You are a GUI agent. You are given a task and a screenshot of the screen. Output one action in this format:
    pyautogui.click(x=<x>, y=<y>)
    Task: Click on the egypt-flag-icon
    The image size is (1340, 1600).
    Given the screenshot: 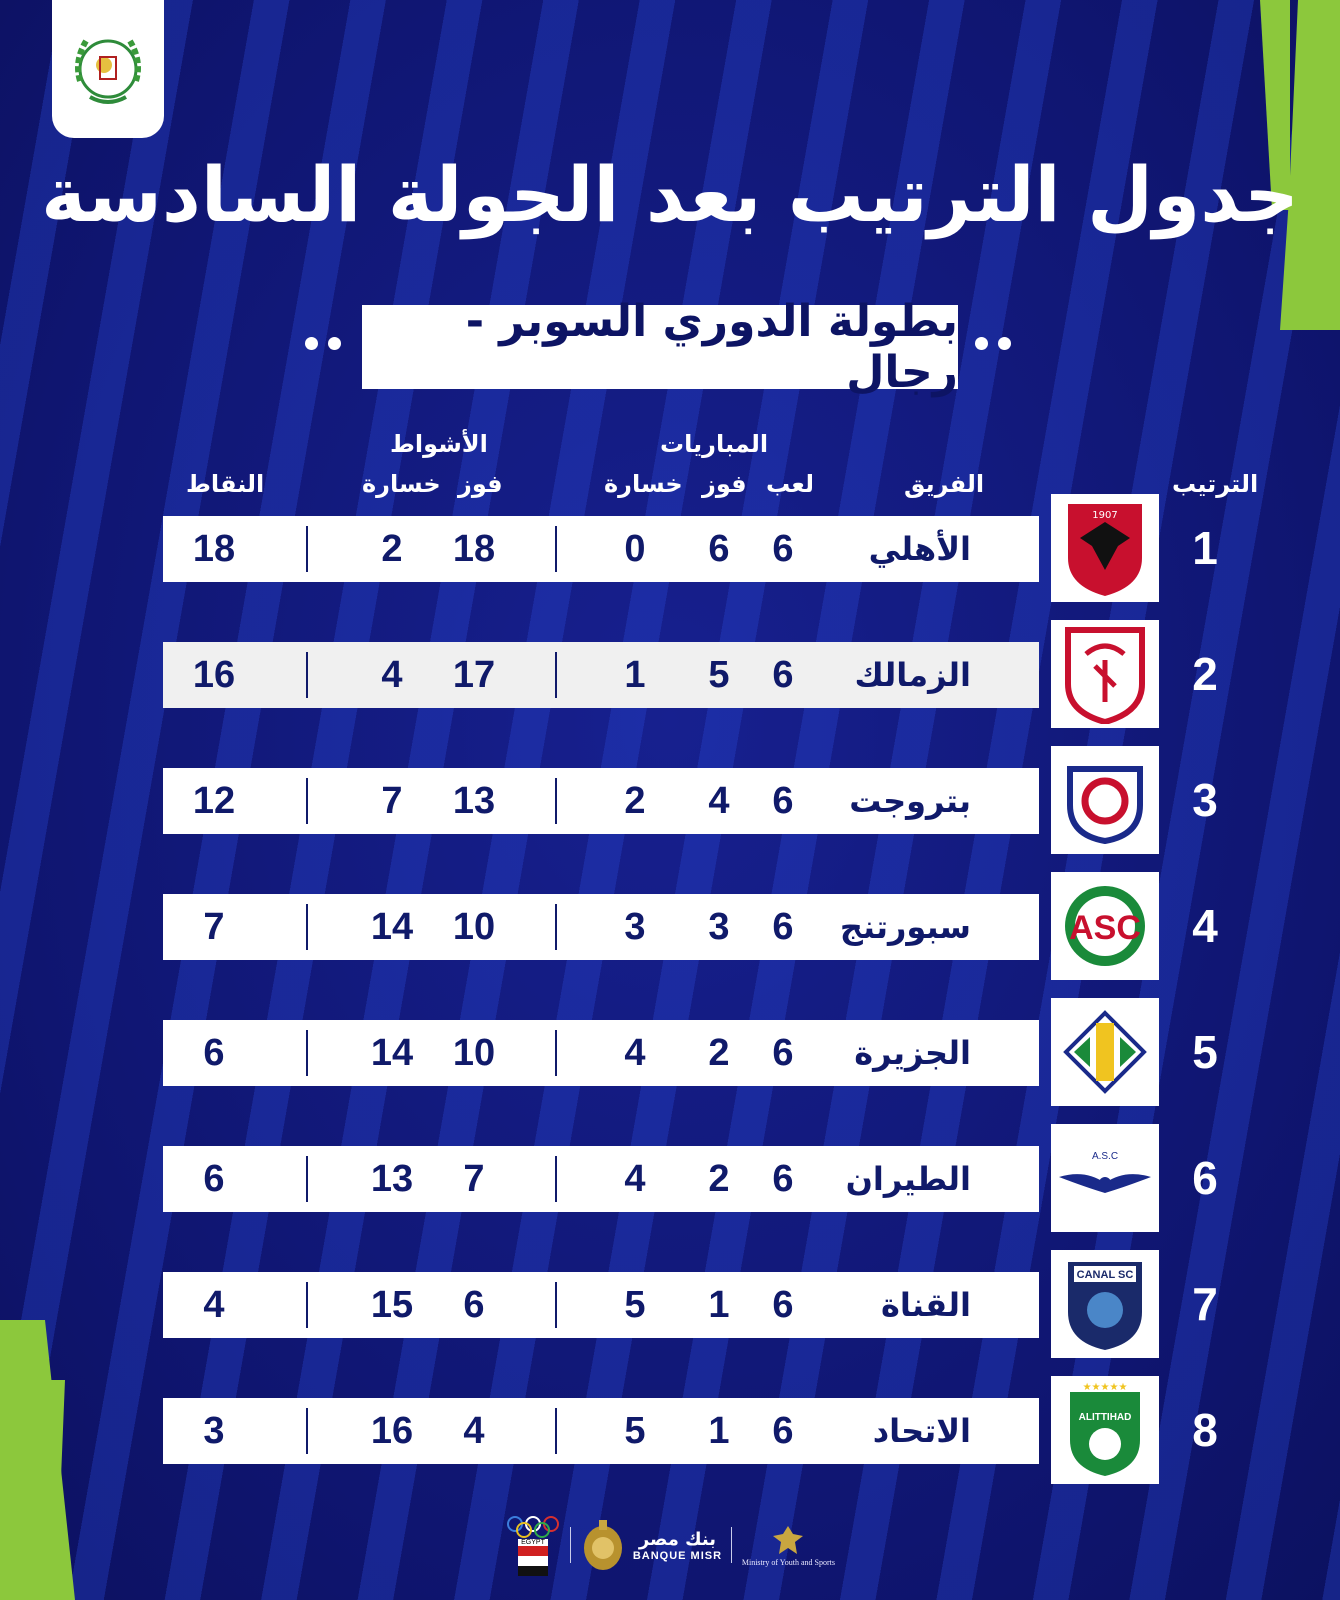 What is the action you would take?
    pyautogui.click(x=533, y=1560)
    